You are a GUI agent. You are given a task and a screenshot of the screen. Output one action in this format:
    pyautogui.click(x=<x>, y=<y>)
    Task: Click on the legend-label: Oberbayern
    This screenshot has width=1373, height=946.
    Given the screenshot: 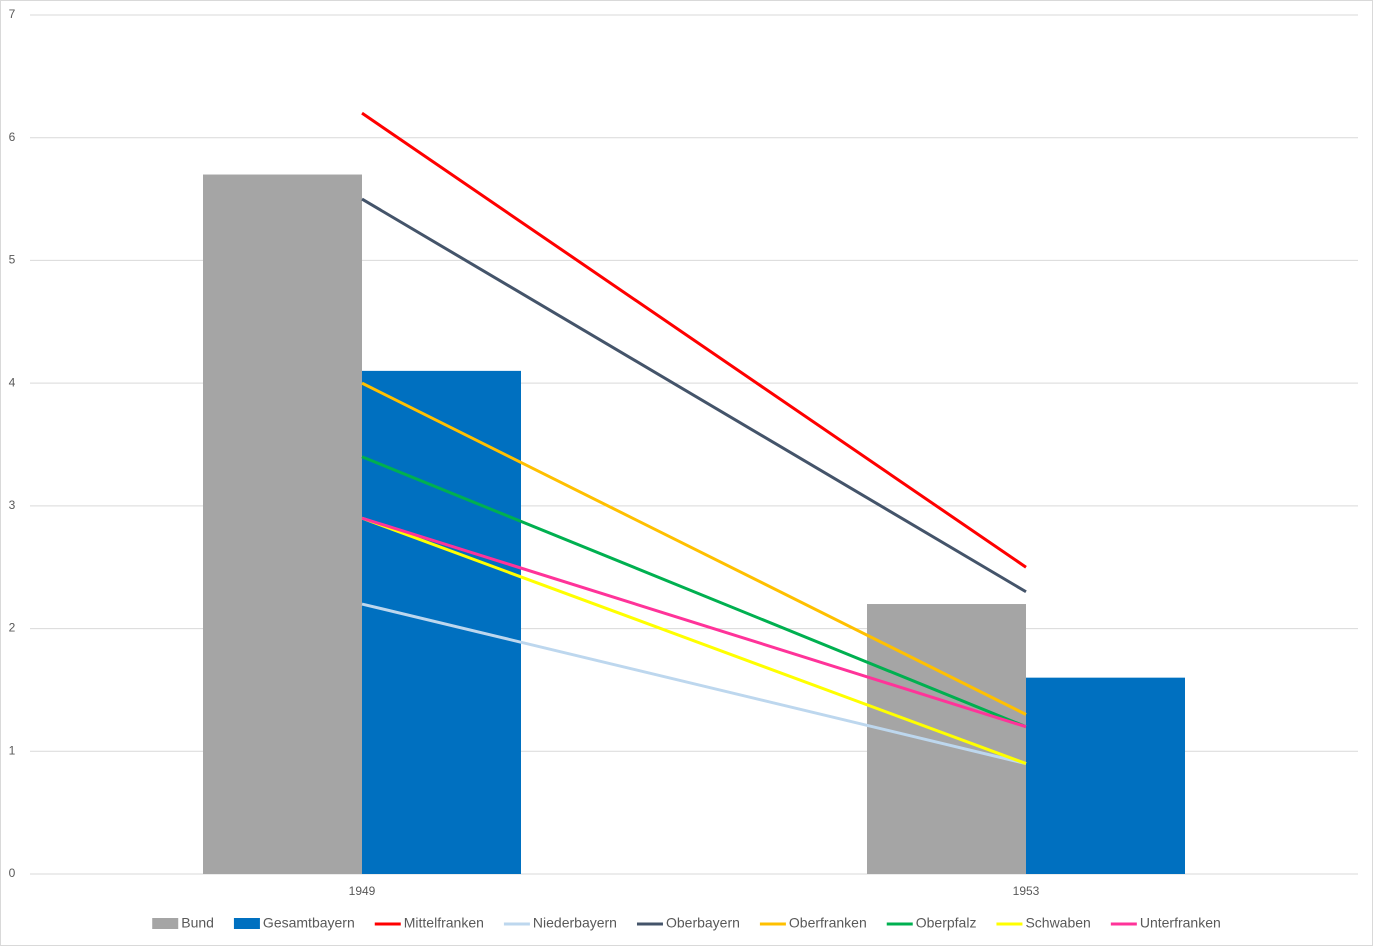 What is the action you would take?
    pyautogui.click(x=703, y=923)
    